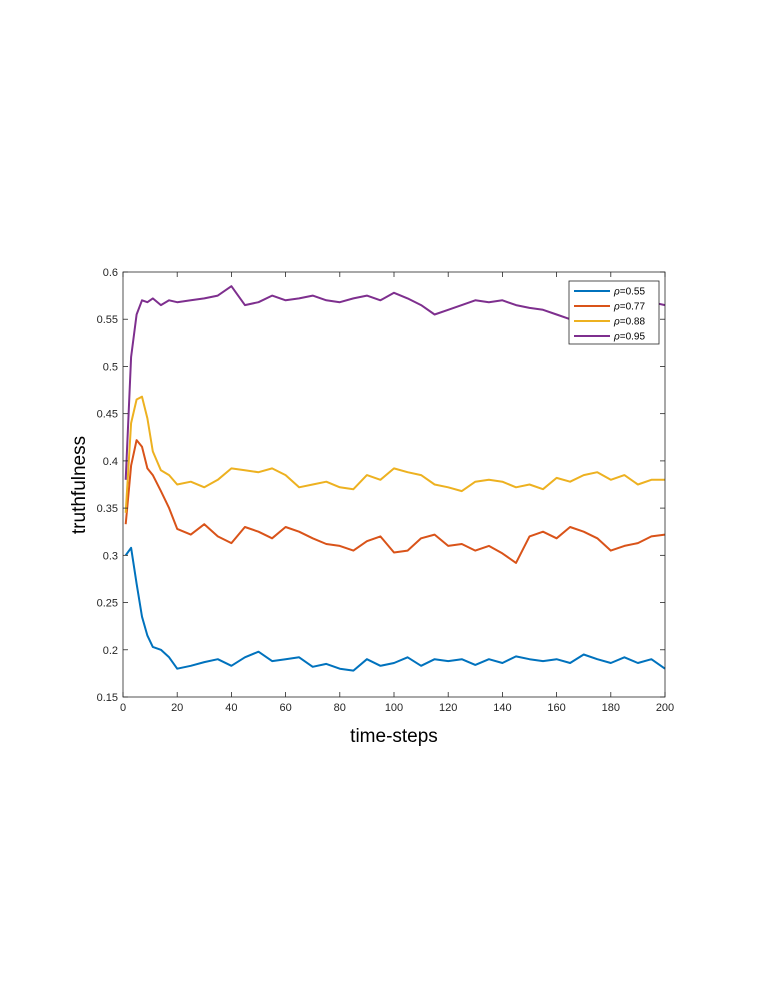 The height and width of the screenshot is (987, 763). What do you see at coordinates (110, 556) in the screenshot?
I see `y-tick-label: 0.3` at bounding box center [110, 556].